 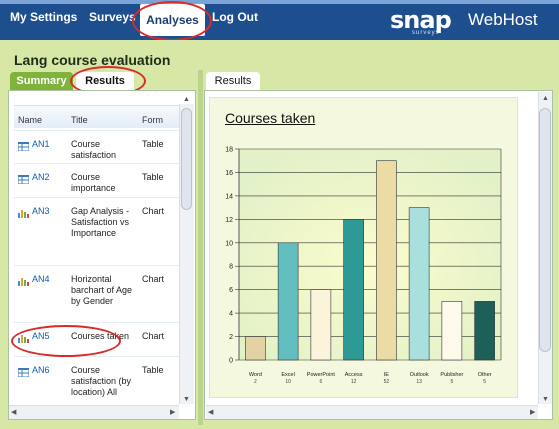 I want to click on analysis-name: AN1, so click(x=41, y=144).